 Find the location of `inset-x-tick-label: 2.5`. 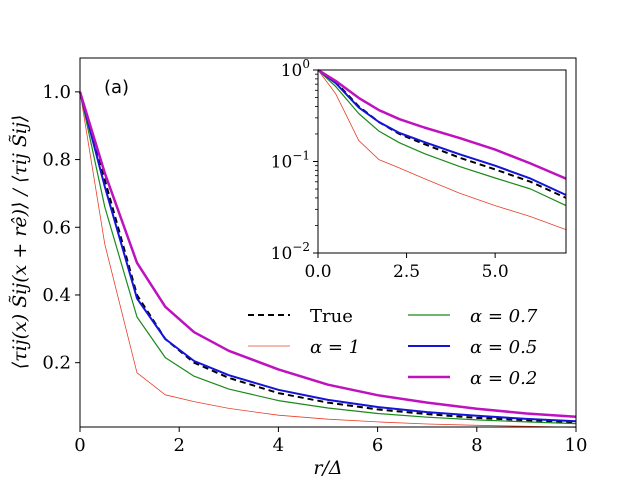

inset-x-tick-label: 2.5 is located at coordinates (406, 272).